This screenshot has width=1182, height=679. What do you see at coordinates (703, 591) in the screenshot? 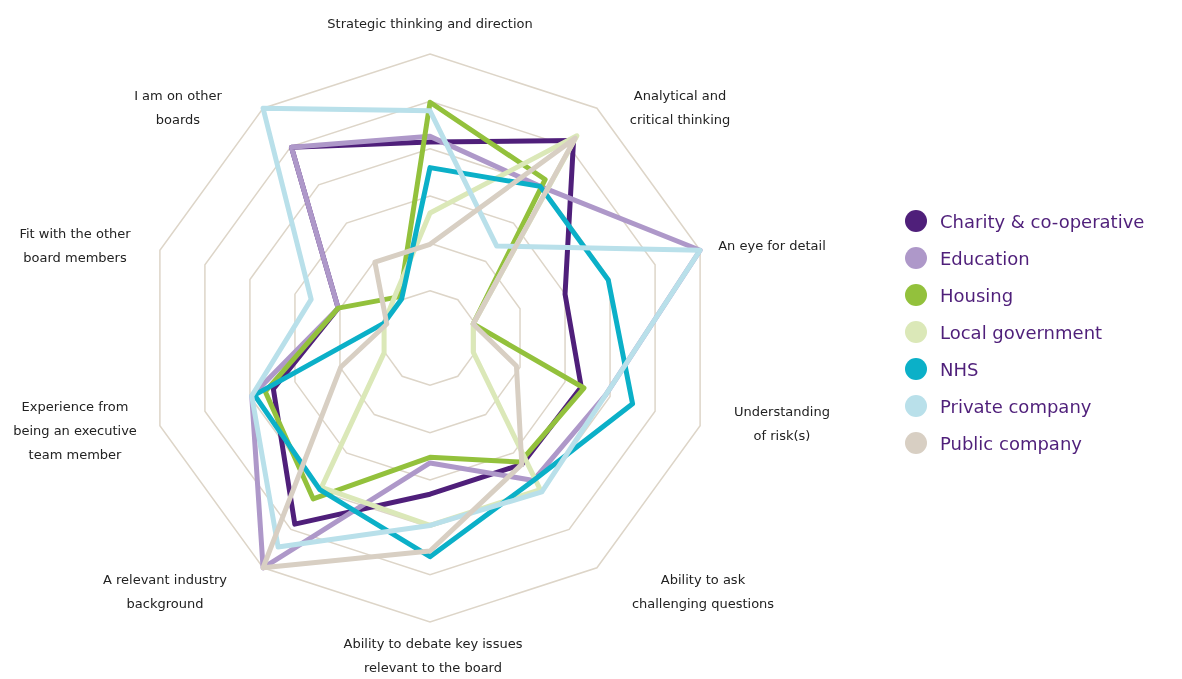
I see `spoke-label: Ability to ask challenging questions` at bounding box center [703, 591].